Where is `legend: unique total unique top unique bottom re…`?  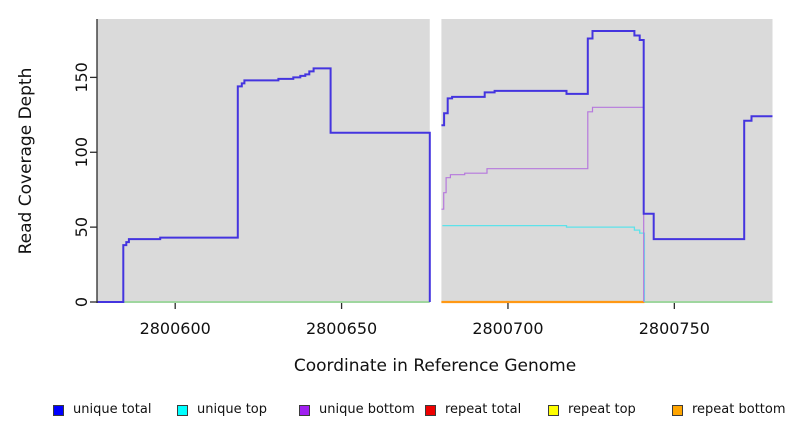
legend: unique total unique top unique bottom re… is located at coordinates (396, 411).